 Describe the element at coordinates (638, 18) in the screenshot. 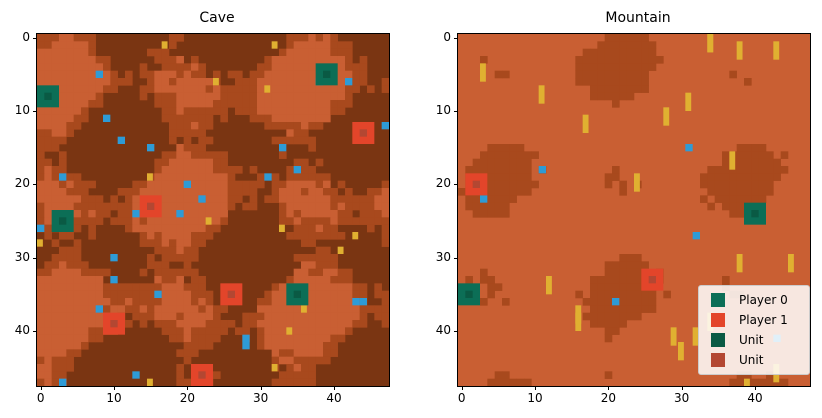

I see `mountain-title: Mountain` at that location.